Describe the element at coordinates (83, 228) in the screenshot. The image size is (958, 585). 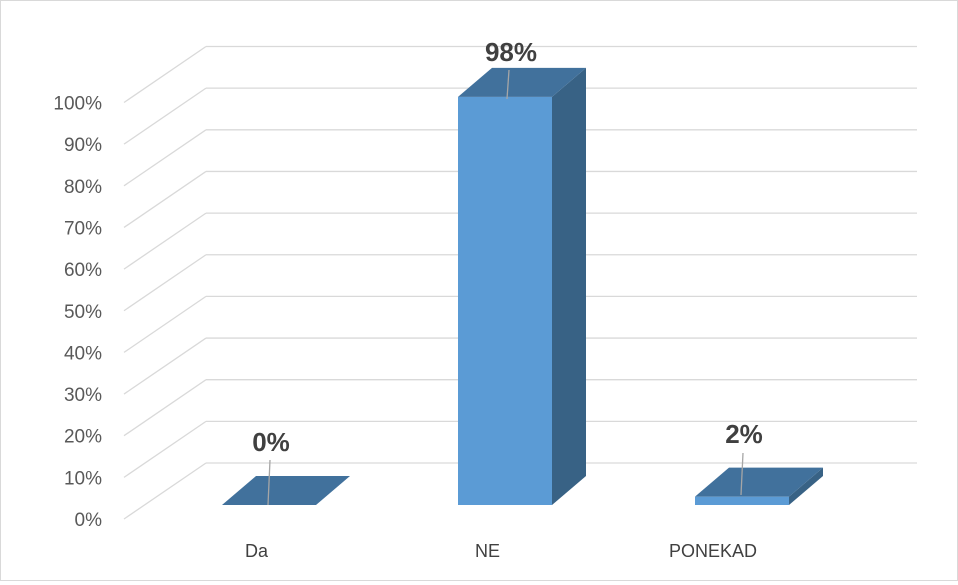
I see `y-tick-label: 70%` at that location.